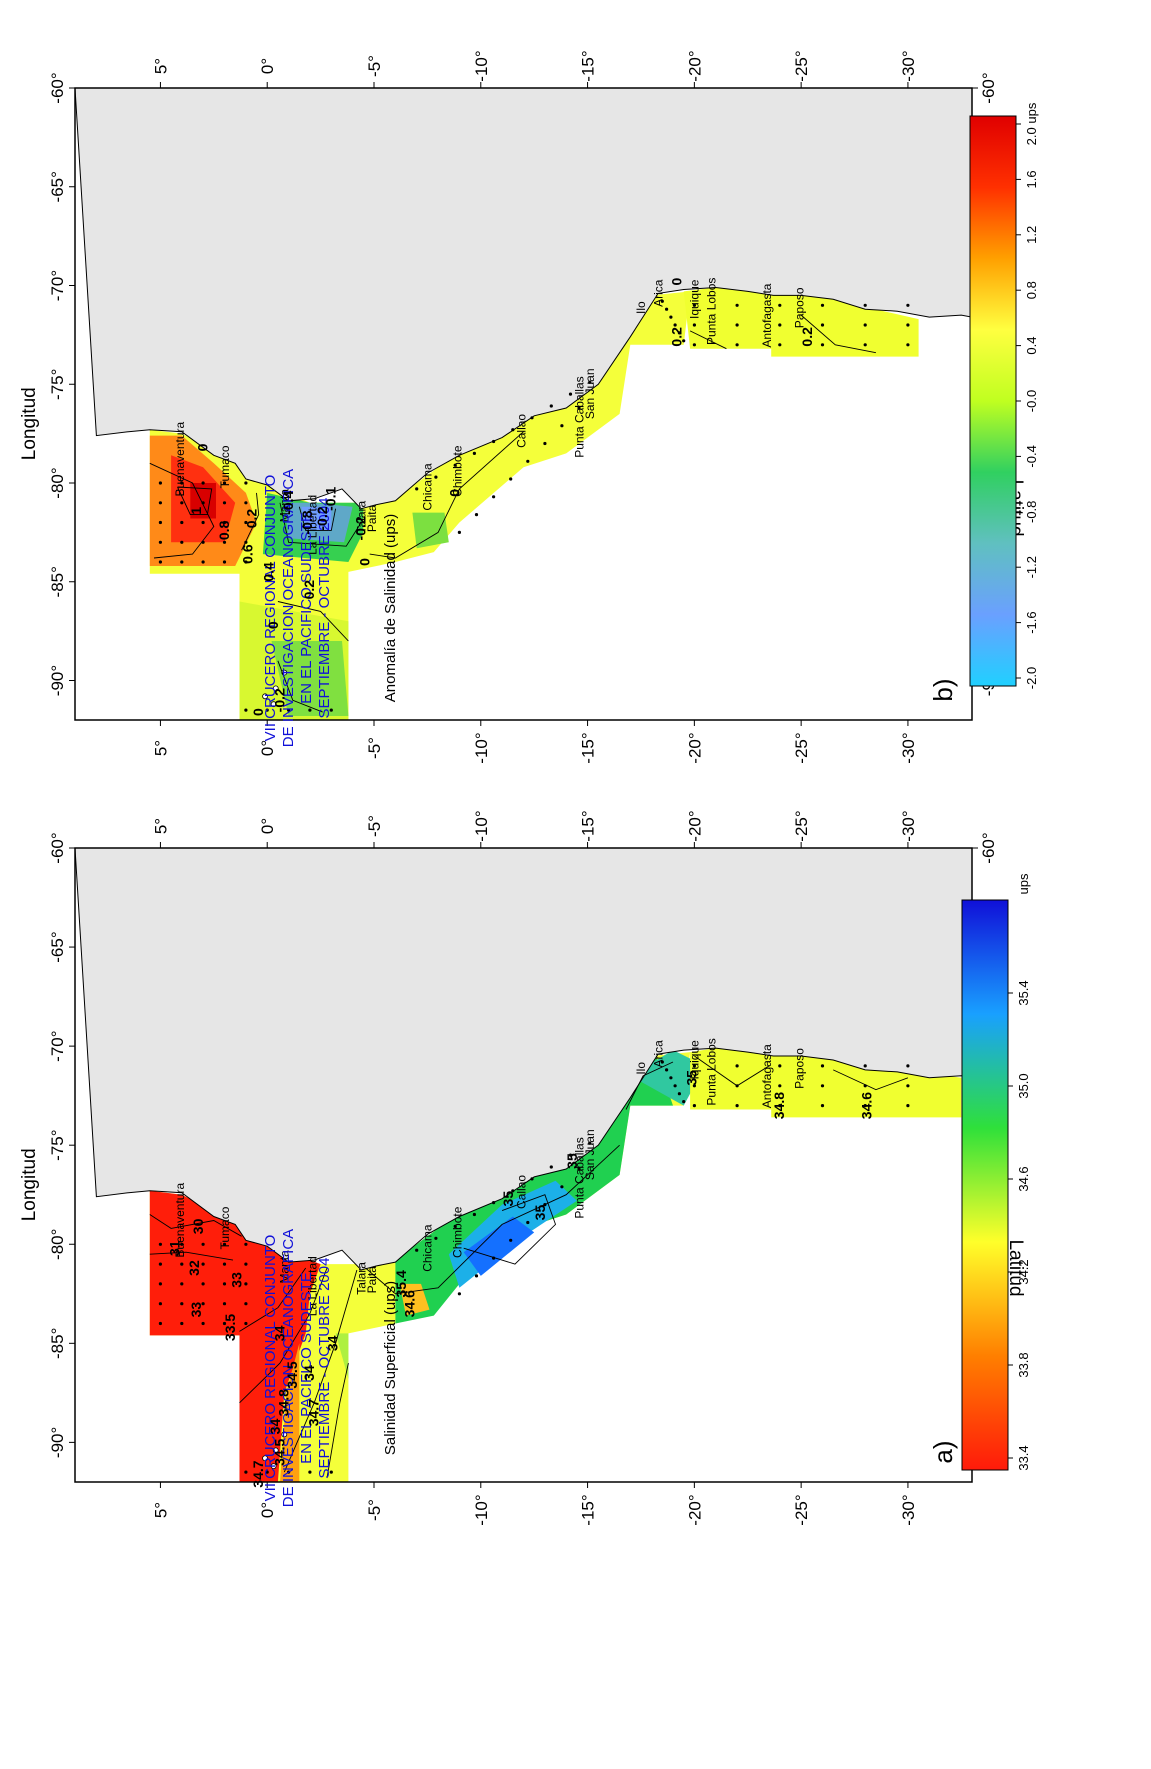 Image resolution: width=1151 pixels, height=1769 pixels. Describe the element at coordinates (712, 311) in the screenshot. I see `place-name: Punta Lobos` at that location.